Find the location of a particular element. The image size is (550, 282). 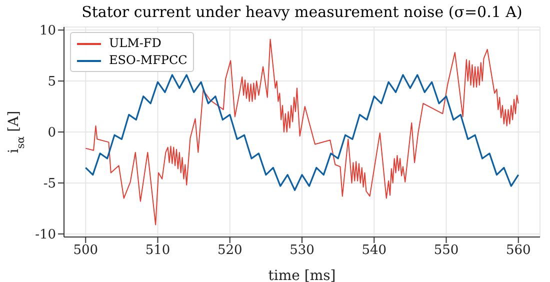

x-tick-label: 530 is located at coordinates (302, 250).